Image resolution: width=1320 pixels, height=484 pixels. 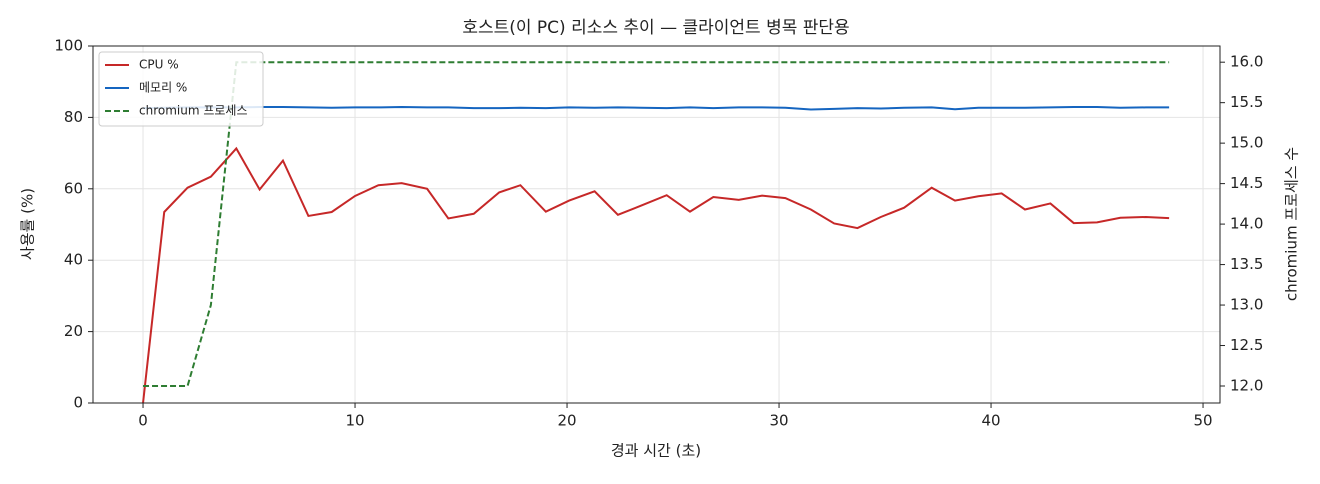 I want to click on legend-label: 메모리 %, so click(x=163, y=88).